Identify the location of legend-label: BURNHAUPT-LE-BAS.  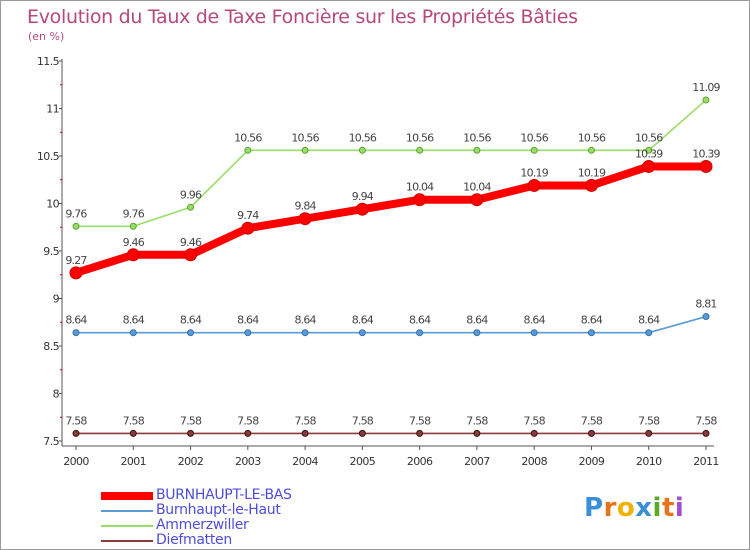
(224, 495).